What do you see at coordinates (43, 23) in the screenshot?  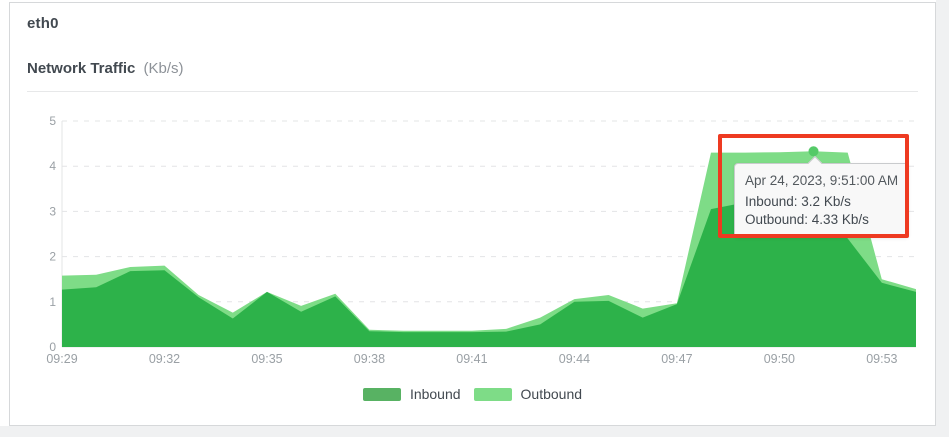 I see `interface-title: eth0` at bounding box center [43, 23].